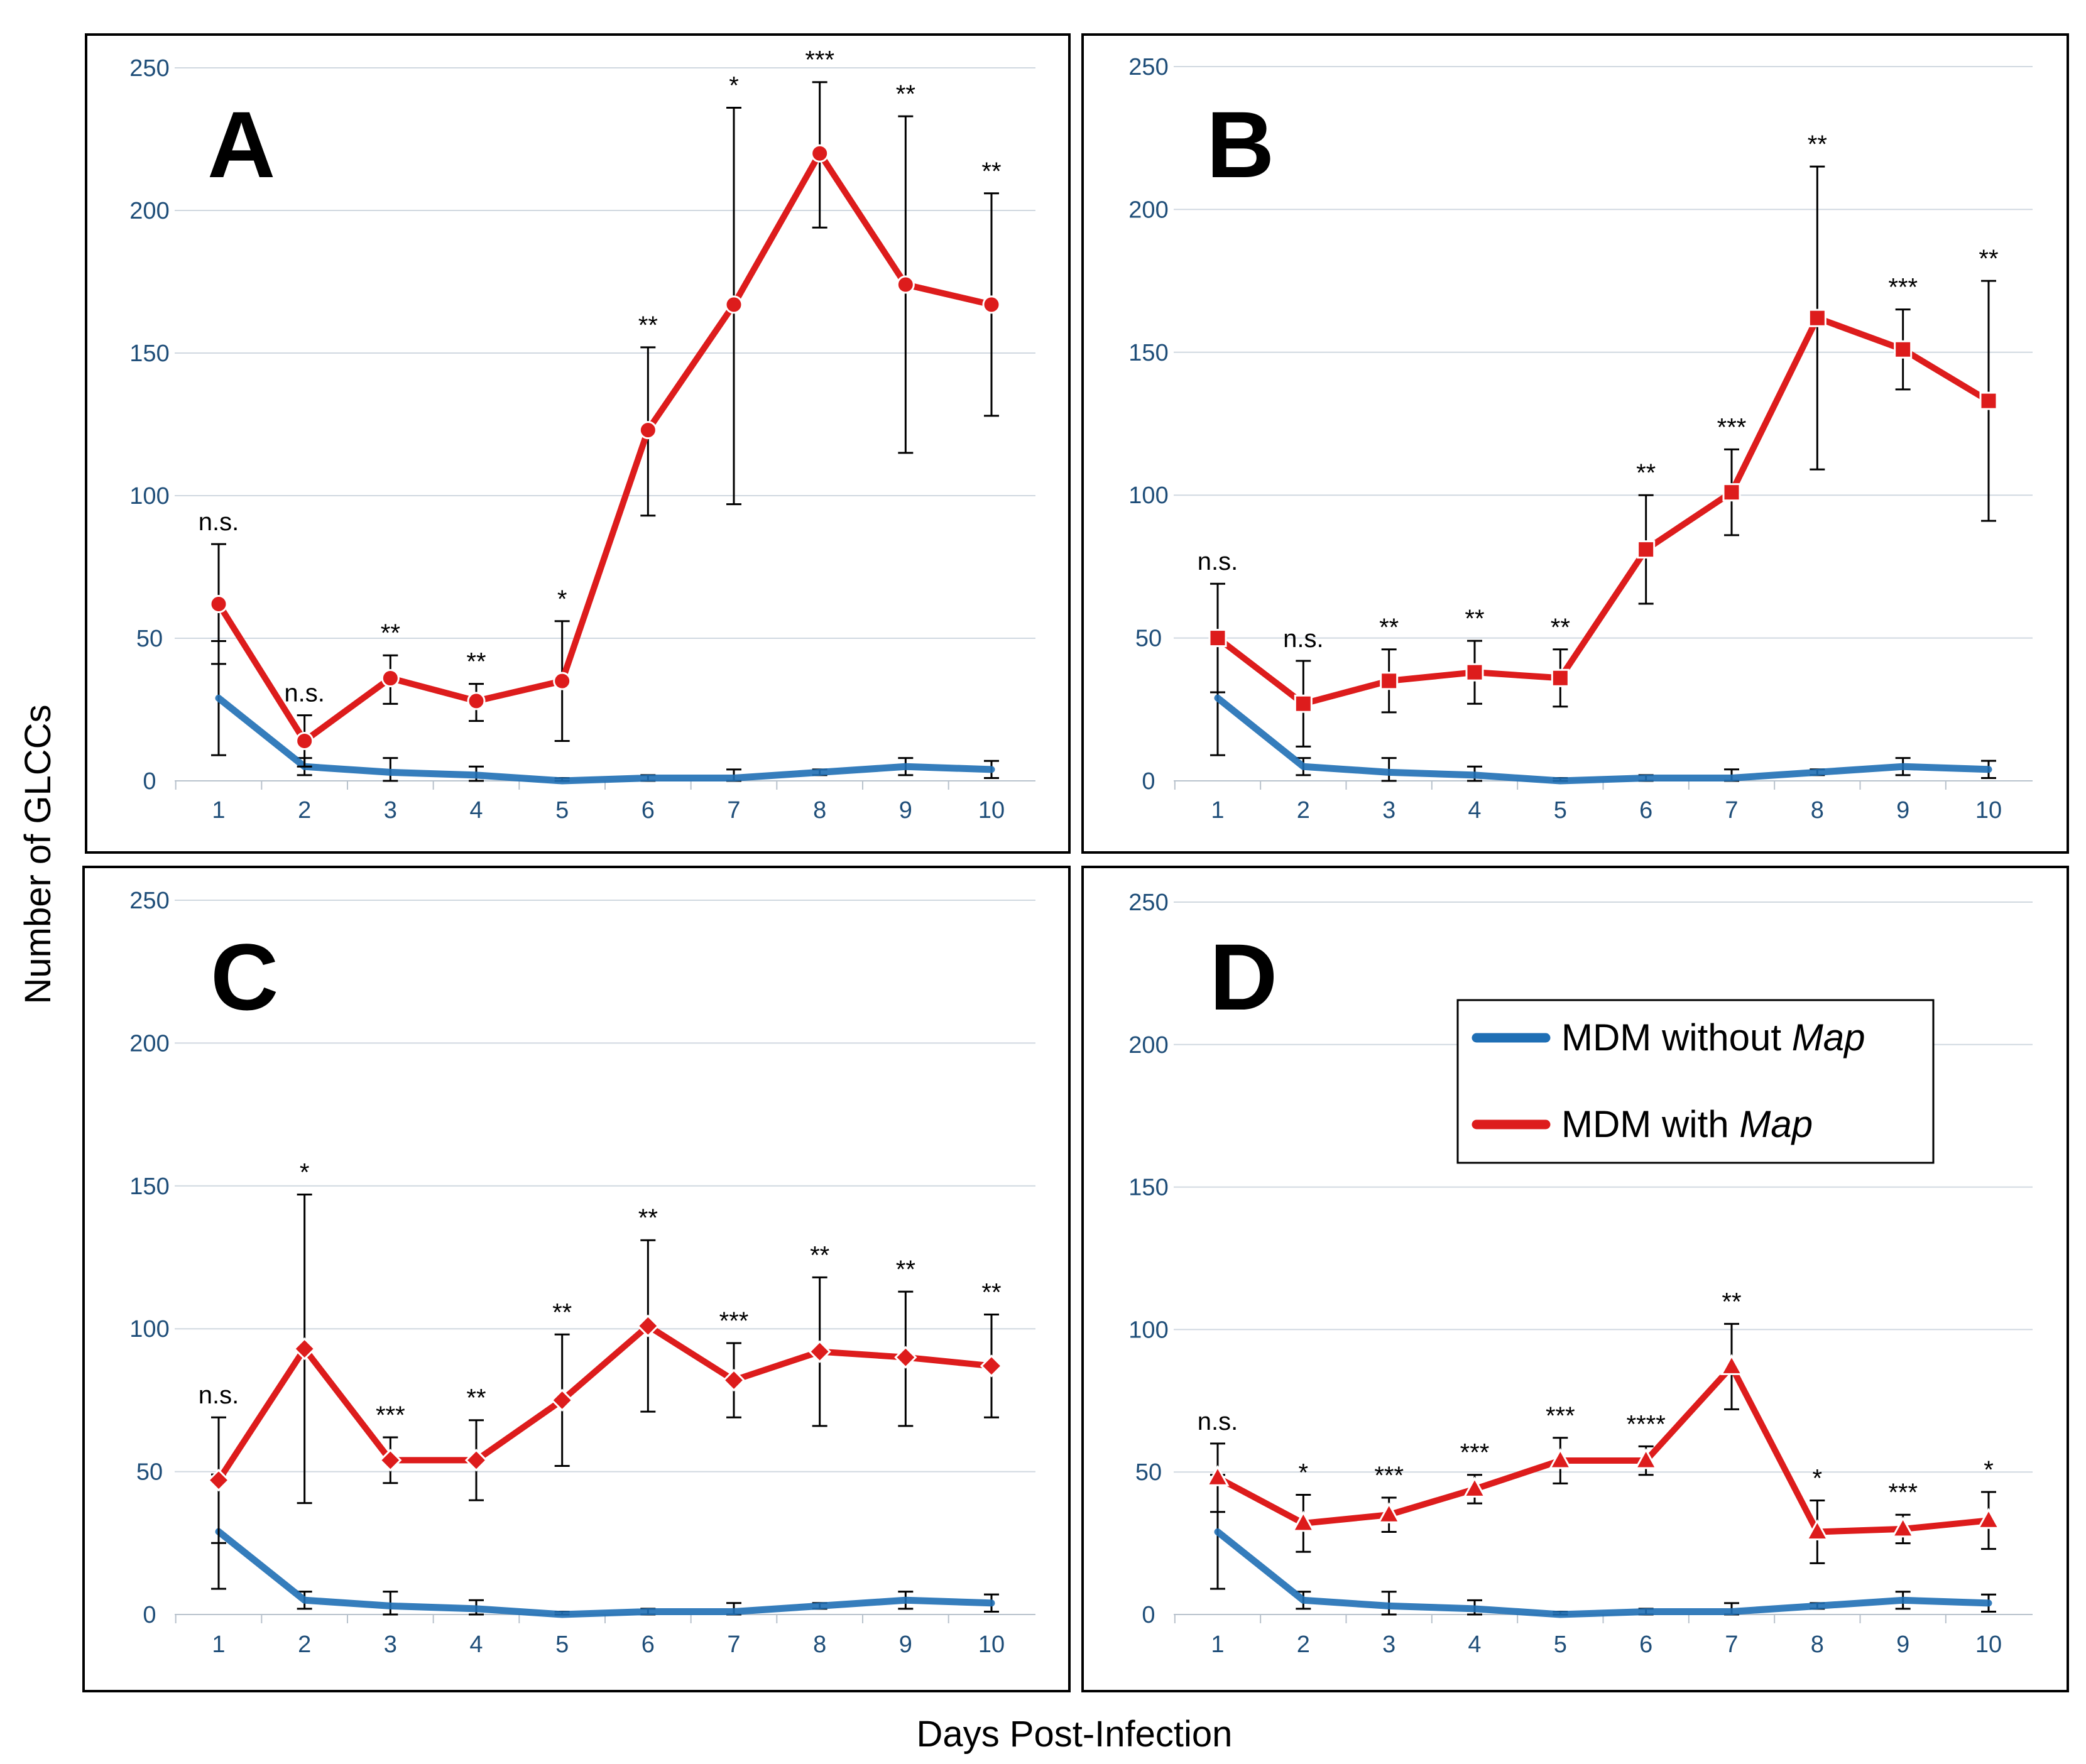 Image resolution: width=2086 pixels, height=1764 pixels. I want to click on panel-b-xtick-2: 2, so click(1303, 810).